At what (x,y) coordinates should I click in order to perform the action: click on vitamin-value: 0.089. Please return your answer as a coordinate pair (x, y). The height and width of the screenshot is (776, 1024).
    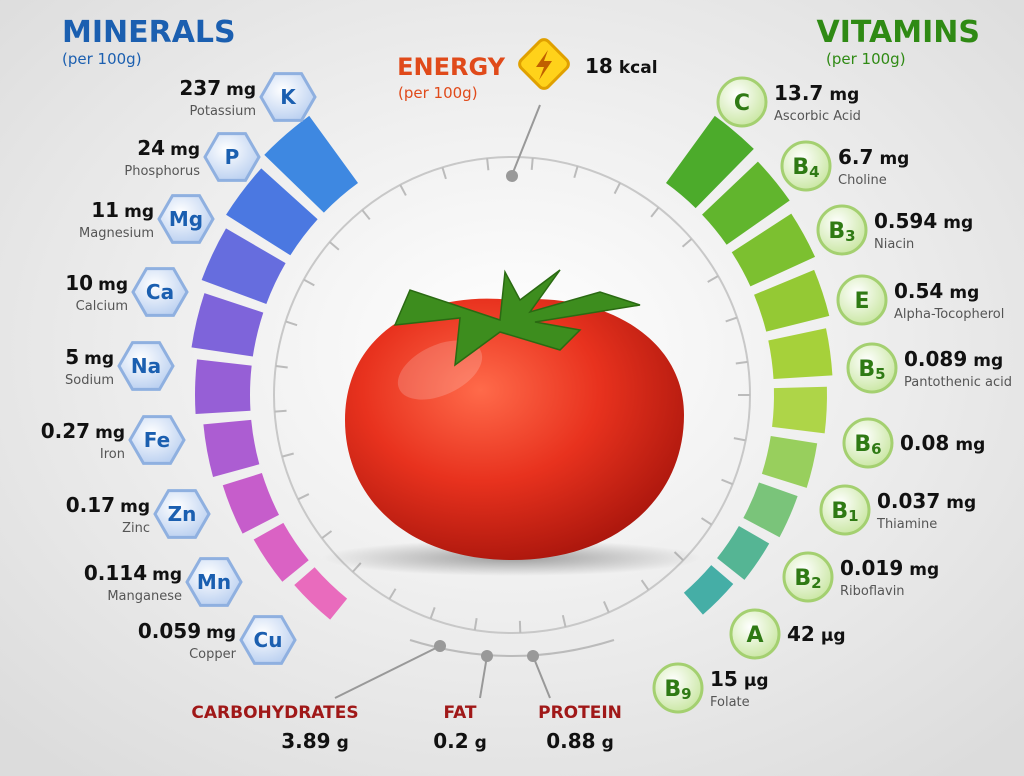
    Looking at the image, I should click on (935, 359).